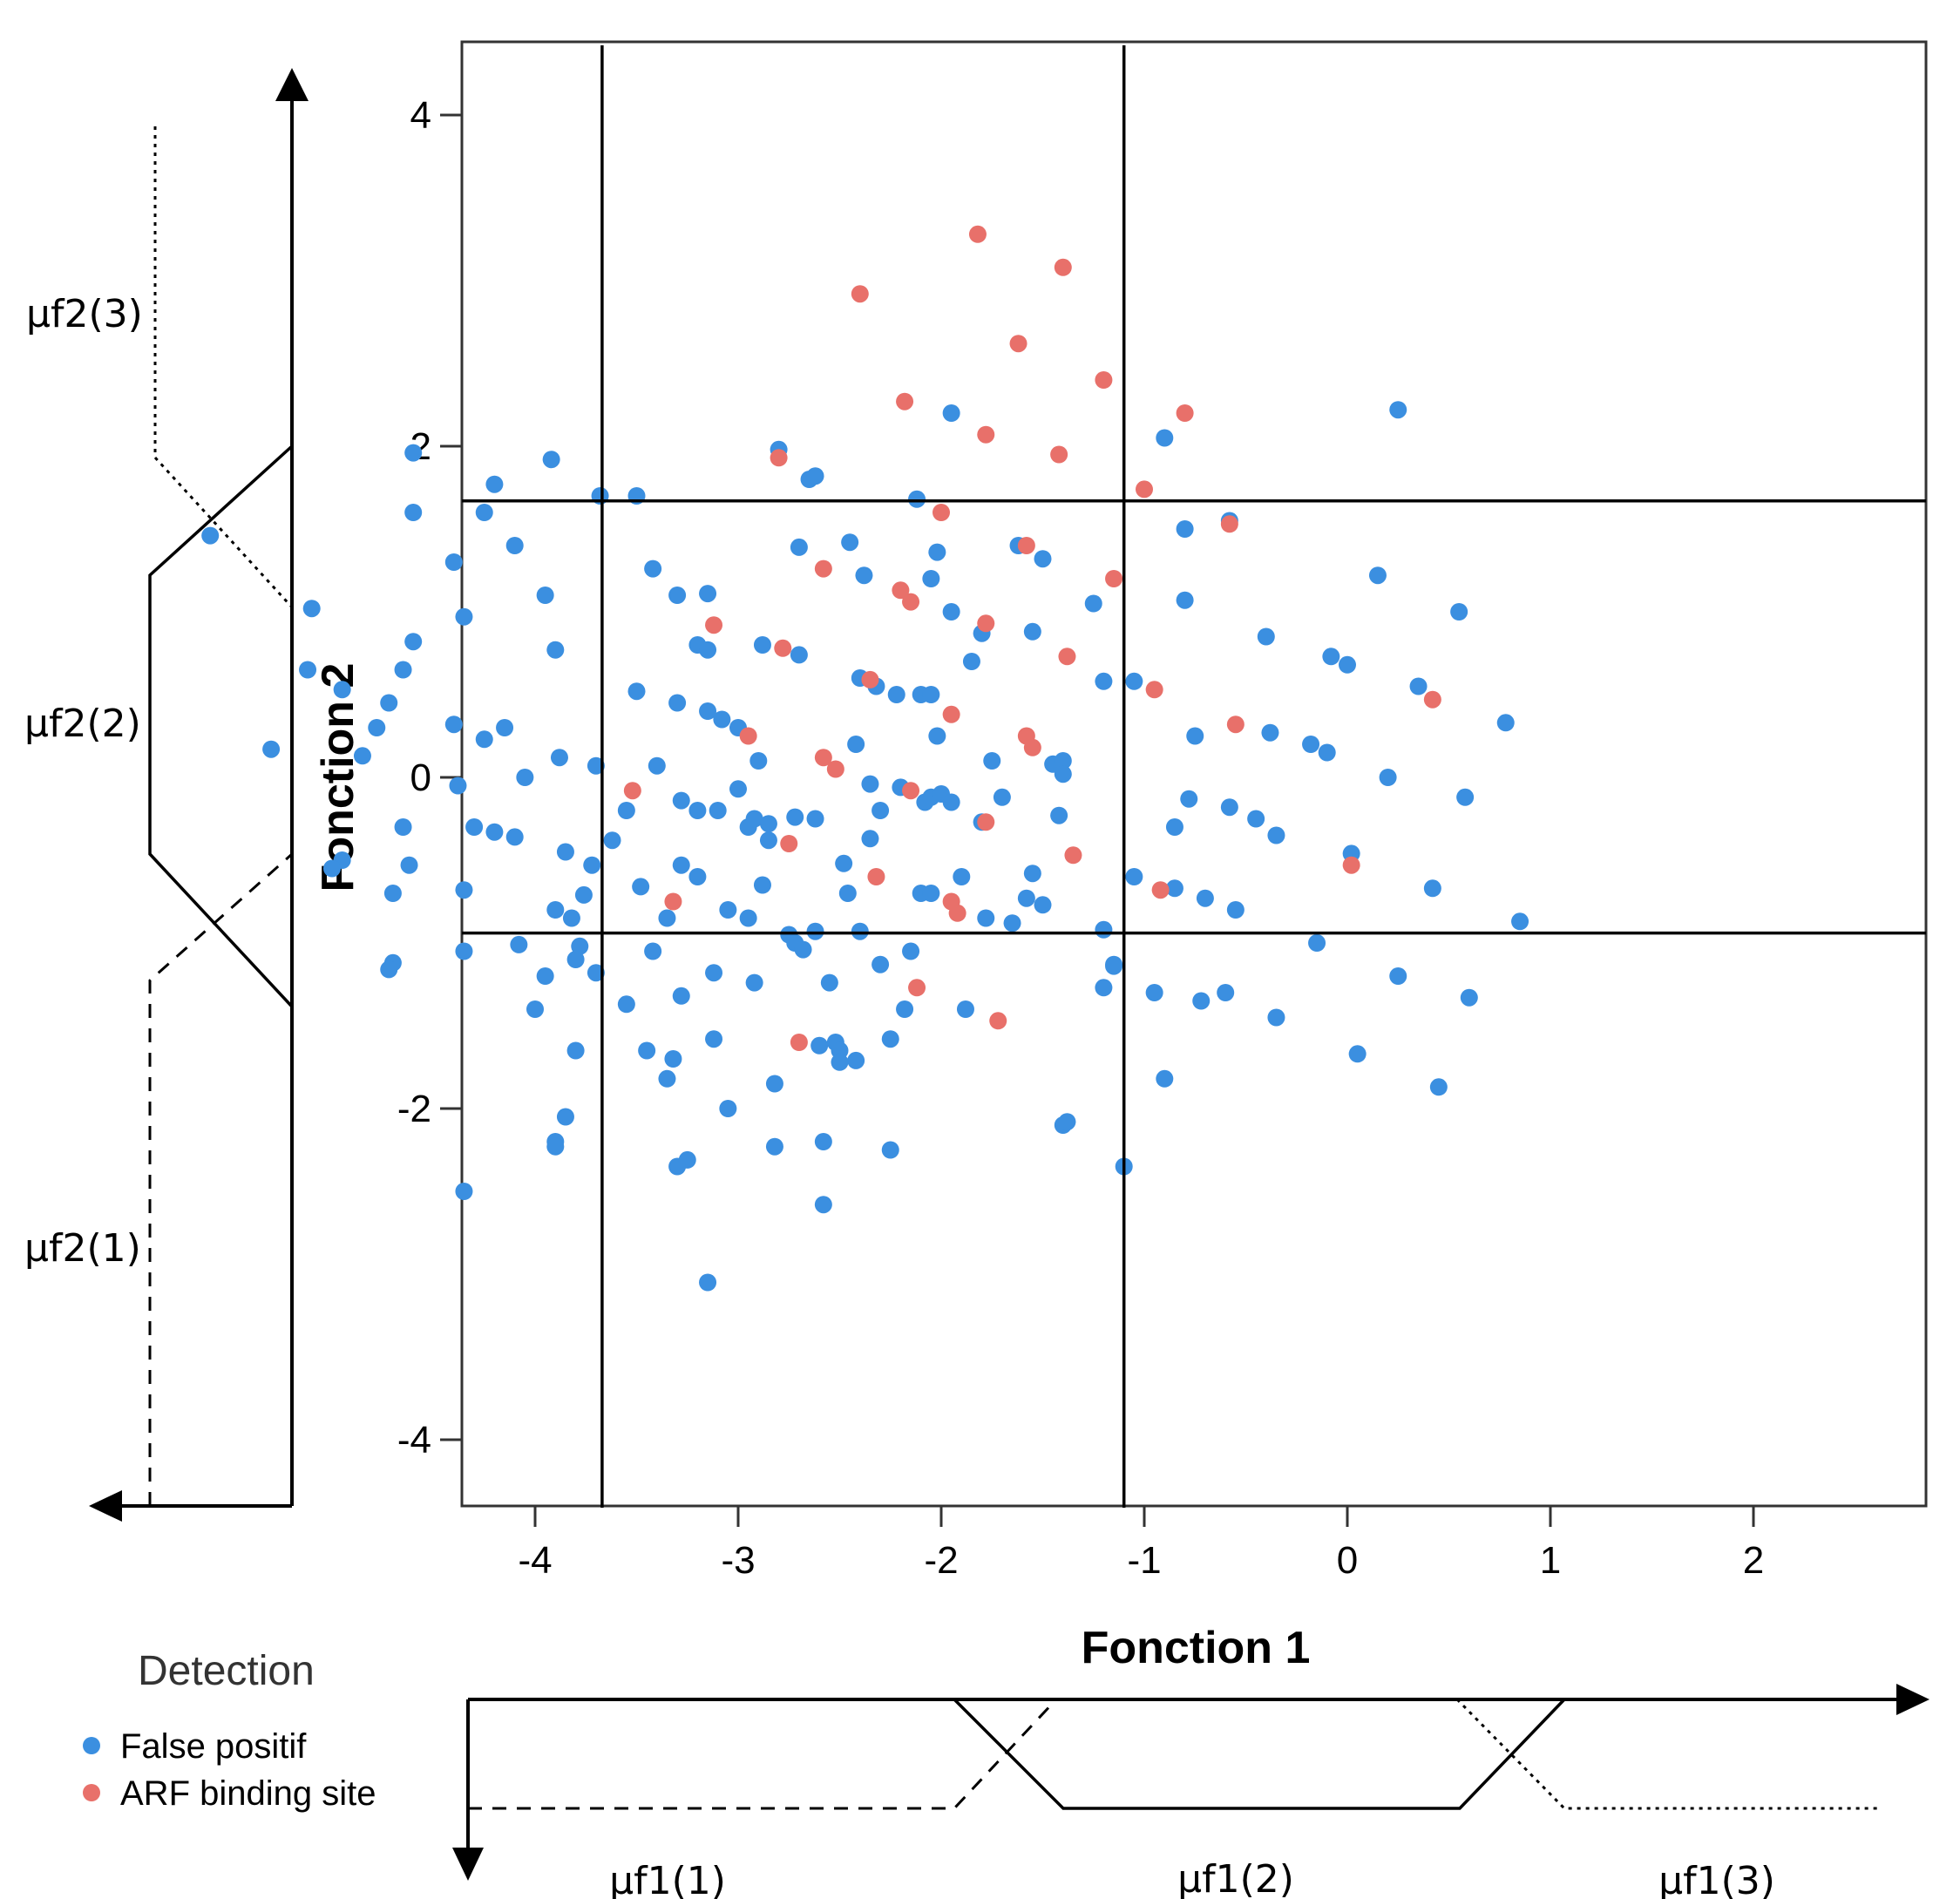 The height and width of the screenshot is (1899, 1960). What do you see at coordinates (224, 369) in the screenshot?
I see `mf2-3-curve` at bounding box center [224, 369].